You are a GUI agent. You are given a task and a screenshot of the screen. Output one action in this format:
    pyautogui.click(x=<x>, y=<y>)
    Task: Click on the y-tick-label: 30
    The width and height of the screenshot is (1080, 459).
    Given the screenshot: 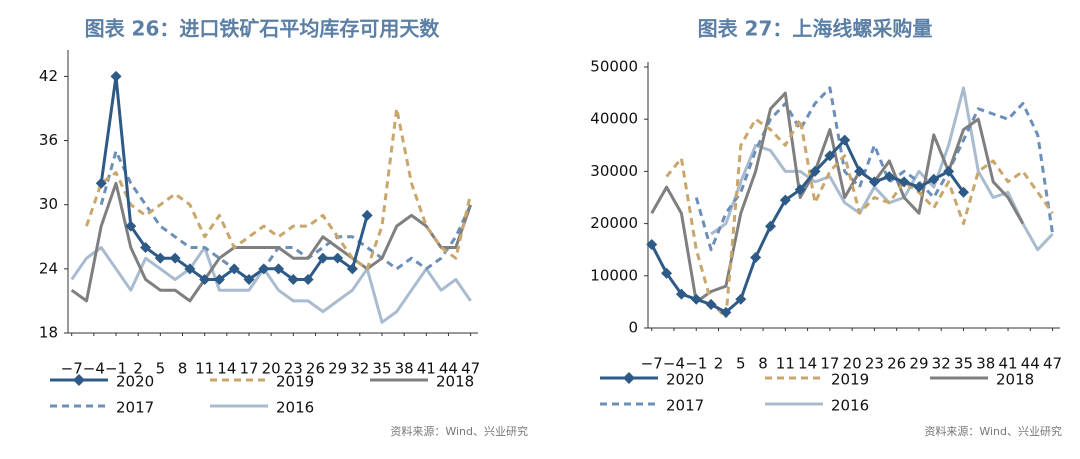 What is the action you would take?
    pyautogui.click(x=48, y=204)
    